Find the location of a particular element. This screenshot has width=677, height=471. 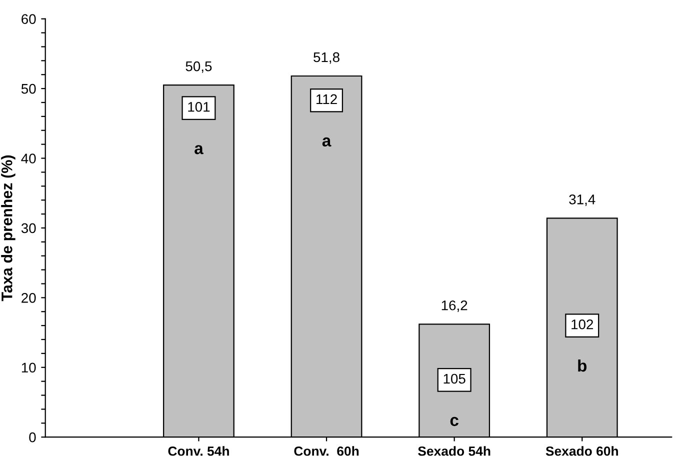

data-label: 16,2 is located at coordinates (455, 306).